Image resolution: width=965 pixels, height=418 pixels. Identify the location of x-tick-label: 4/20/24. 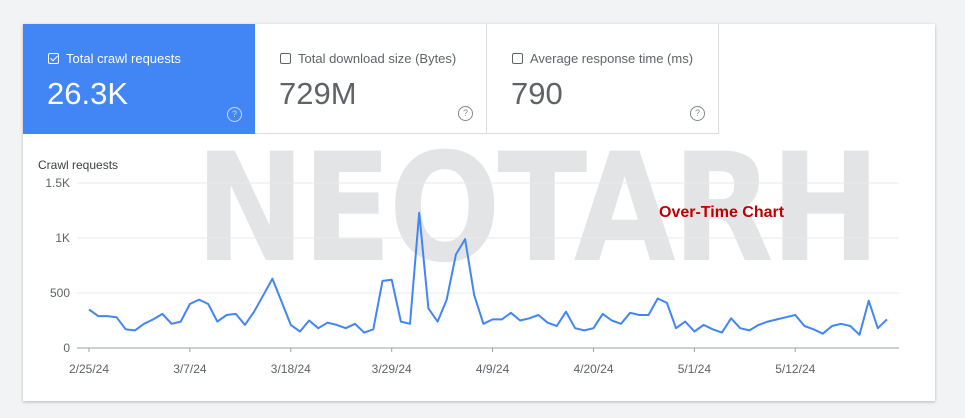
(593, 369).